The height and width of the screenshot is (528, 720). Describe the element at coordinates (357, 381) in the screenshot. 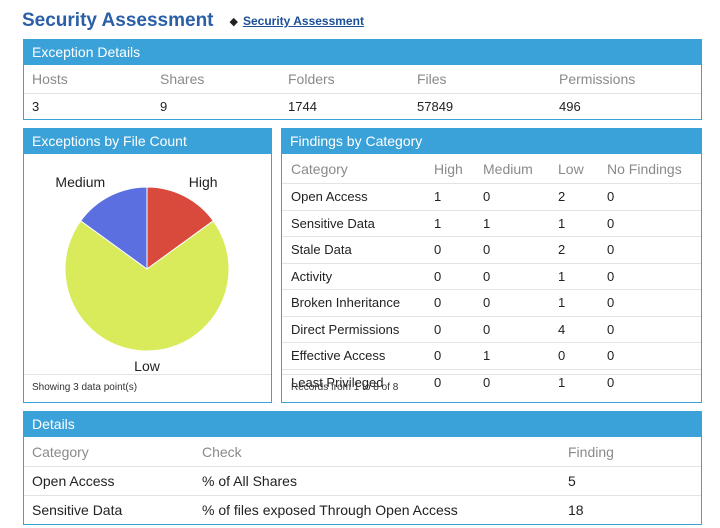

I see `cell-category: Least Privileged` at that location.